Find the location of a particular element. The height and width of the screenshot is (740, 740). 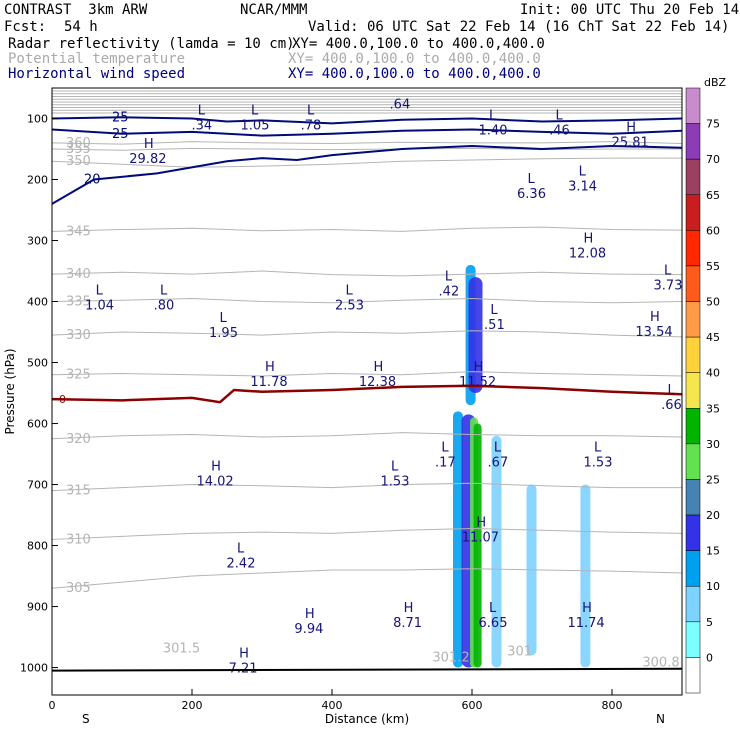

hl-value: .42 is located at coordinates (449, 292).